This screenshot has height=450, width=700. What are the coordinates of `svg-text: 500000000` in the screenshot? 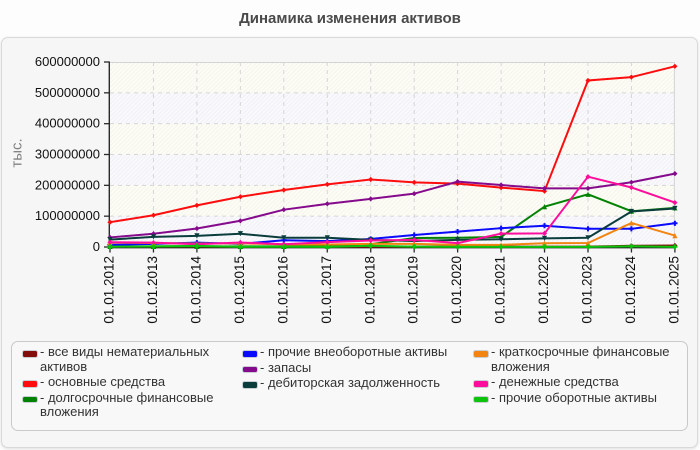 It's located at (67, 92).